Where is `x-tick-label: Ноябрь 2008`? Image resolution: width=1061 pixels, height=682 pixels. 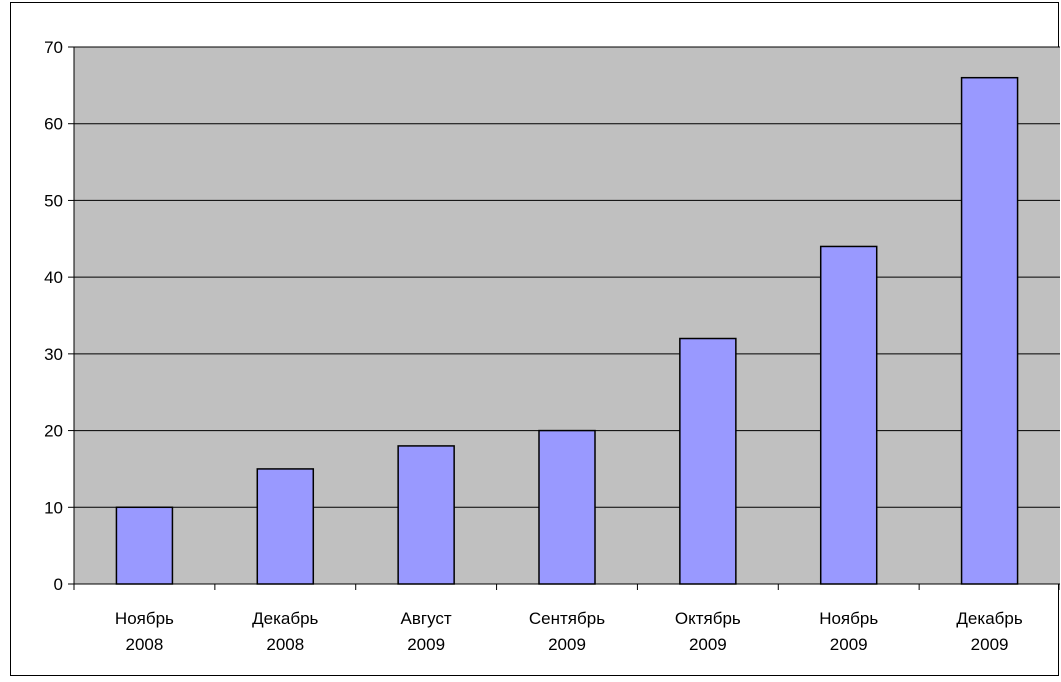
x-tick-label: Ноябрь 2008 is located at coordinates (144, 631).